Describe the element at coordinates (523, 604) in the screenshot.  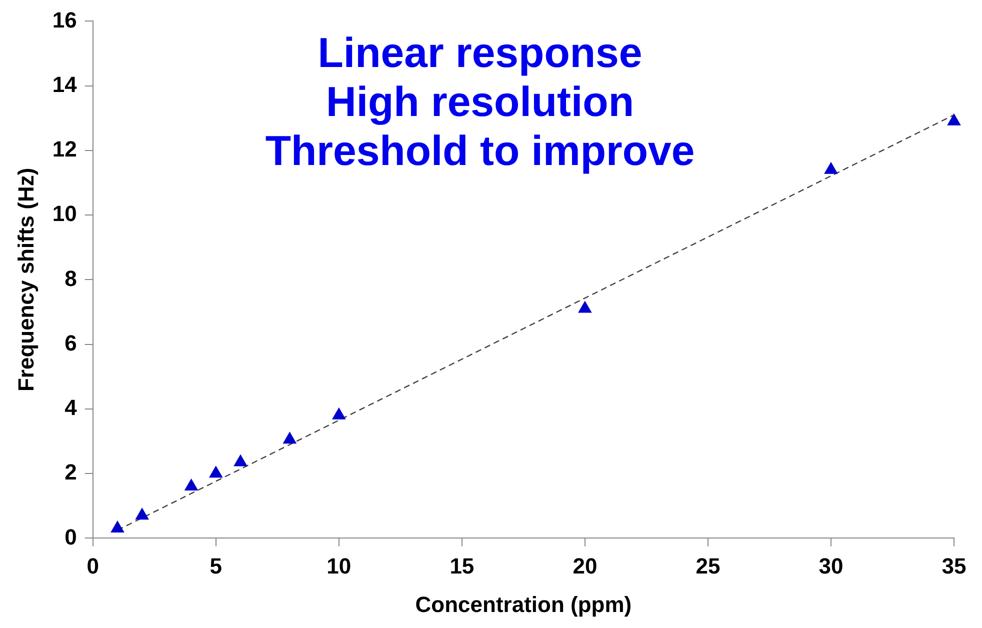
I see `x-axis-title: Concentration (ppm)` at that location.